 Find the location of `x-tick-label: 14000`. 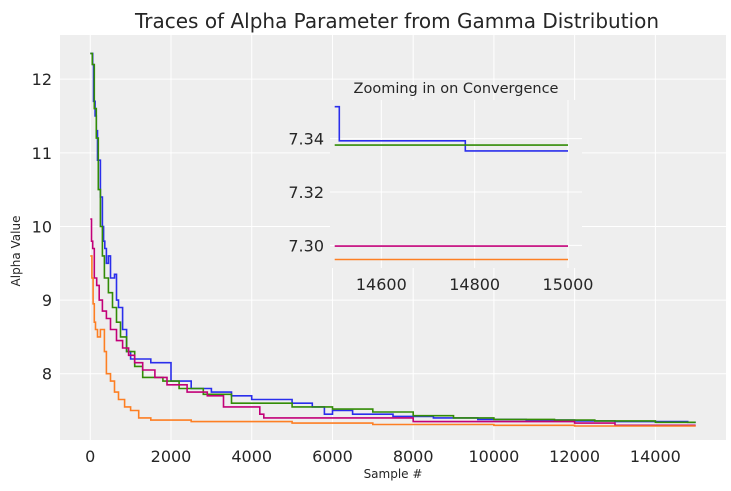

x-tick-label: 14000 is located at coordinates (655, 456).